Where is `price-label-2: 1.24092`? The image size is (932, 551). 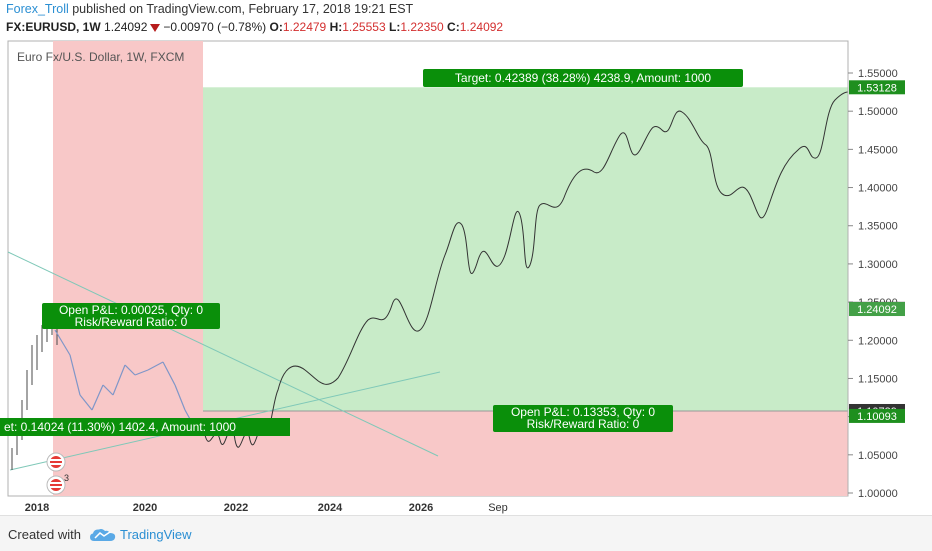 price-label-2: 1.24092 is located at coordinates (877, 310).